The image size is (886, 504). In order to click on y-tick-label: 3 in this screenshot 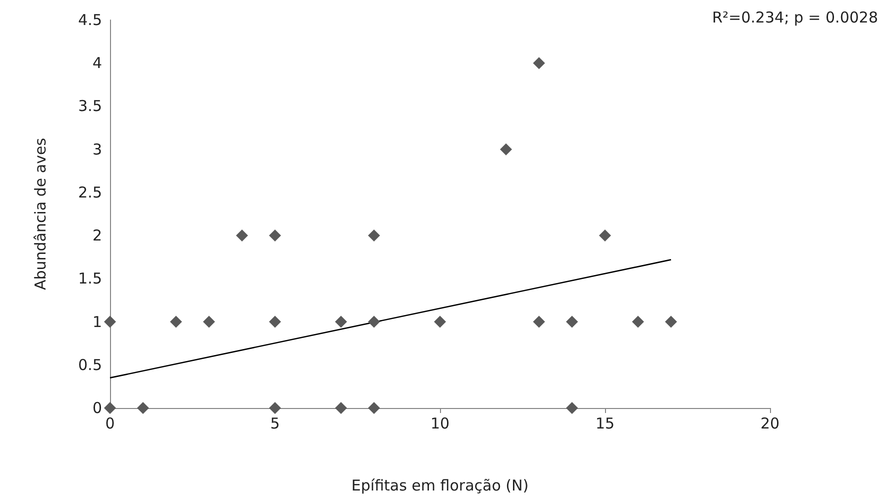, I will do `click(97, 149)`.